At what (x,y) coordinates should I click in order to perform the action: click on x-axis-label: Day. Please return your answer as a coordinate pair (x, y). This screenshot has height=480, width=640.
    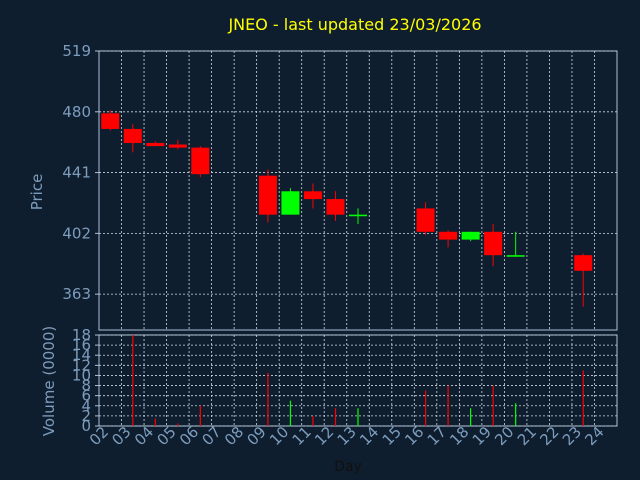
    Looking at the image, I should click on (348, 467).